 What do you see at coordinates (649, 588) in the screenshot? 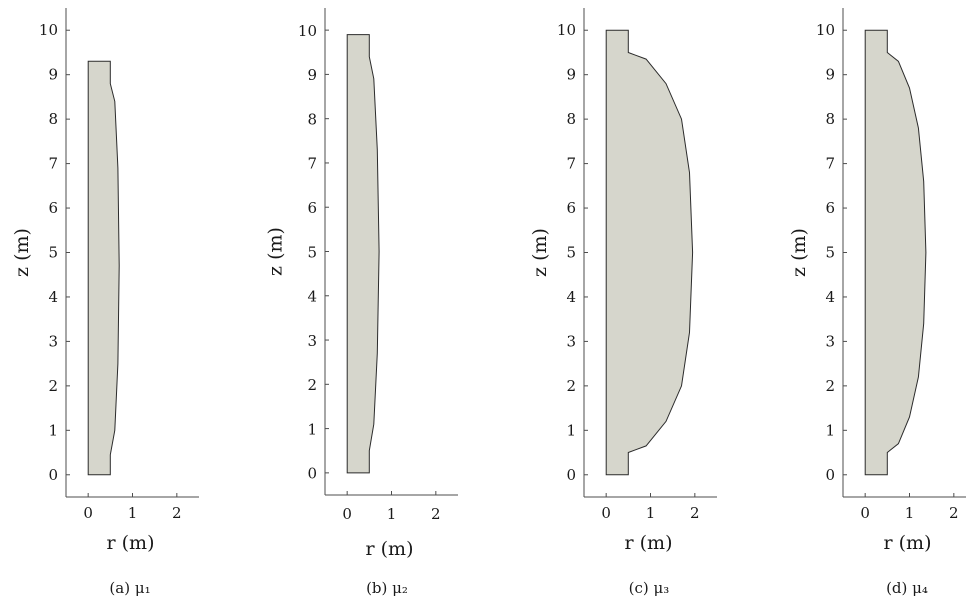
I see `panel-caption: (c) μ₃` at bounding box center [649, 588].